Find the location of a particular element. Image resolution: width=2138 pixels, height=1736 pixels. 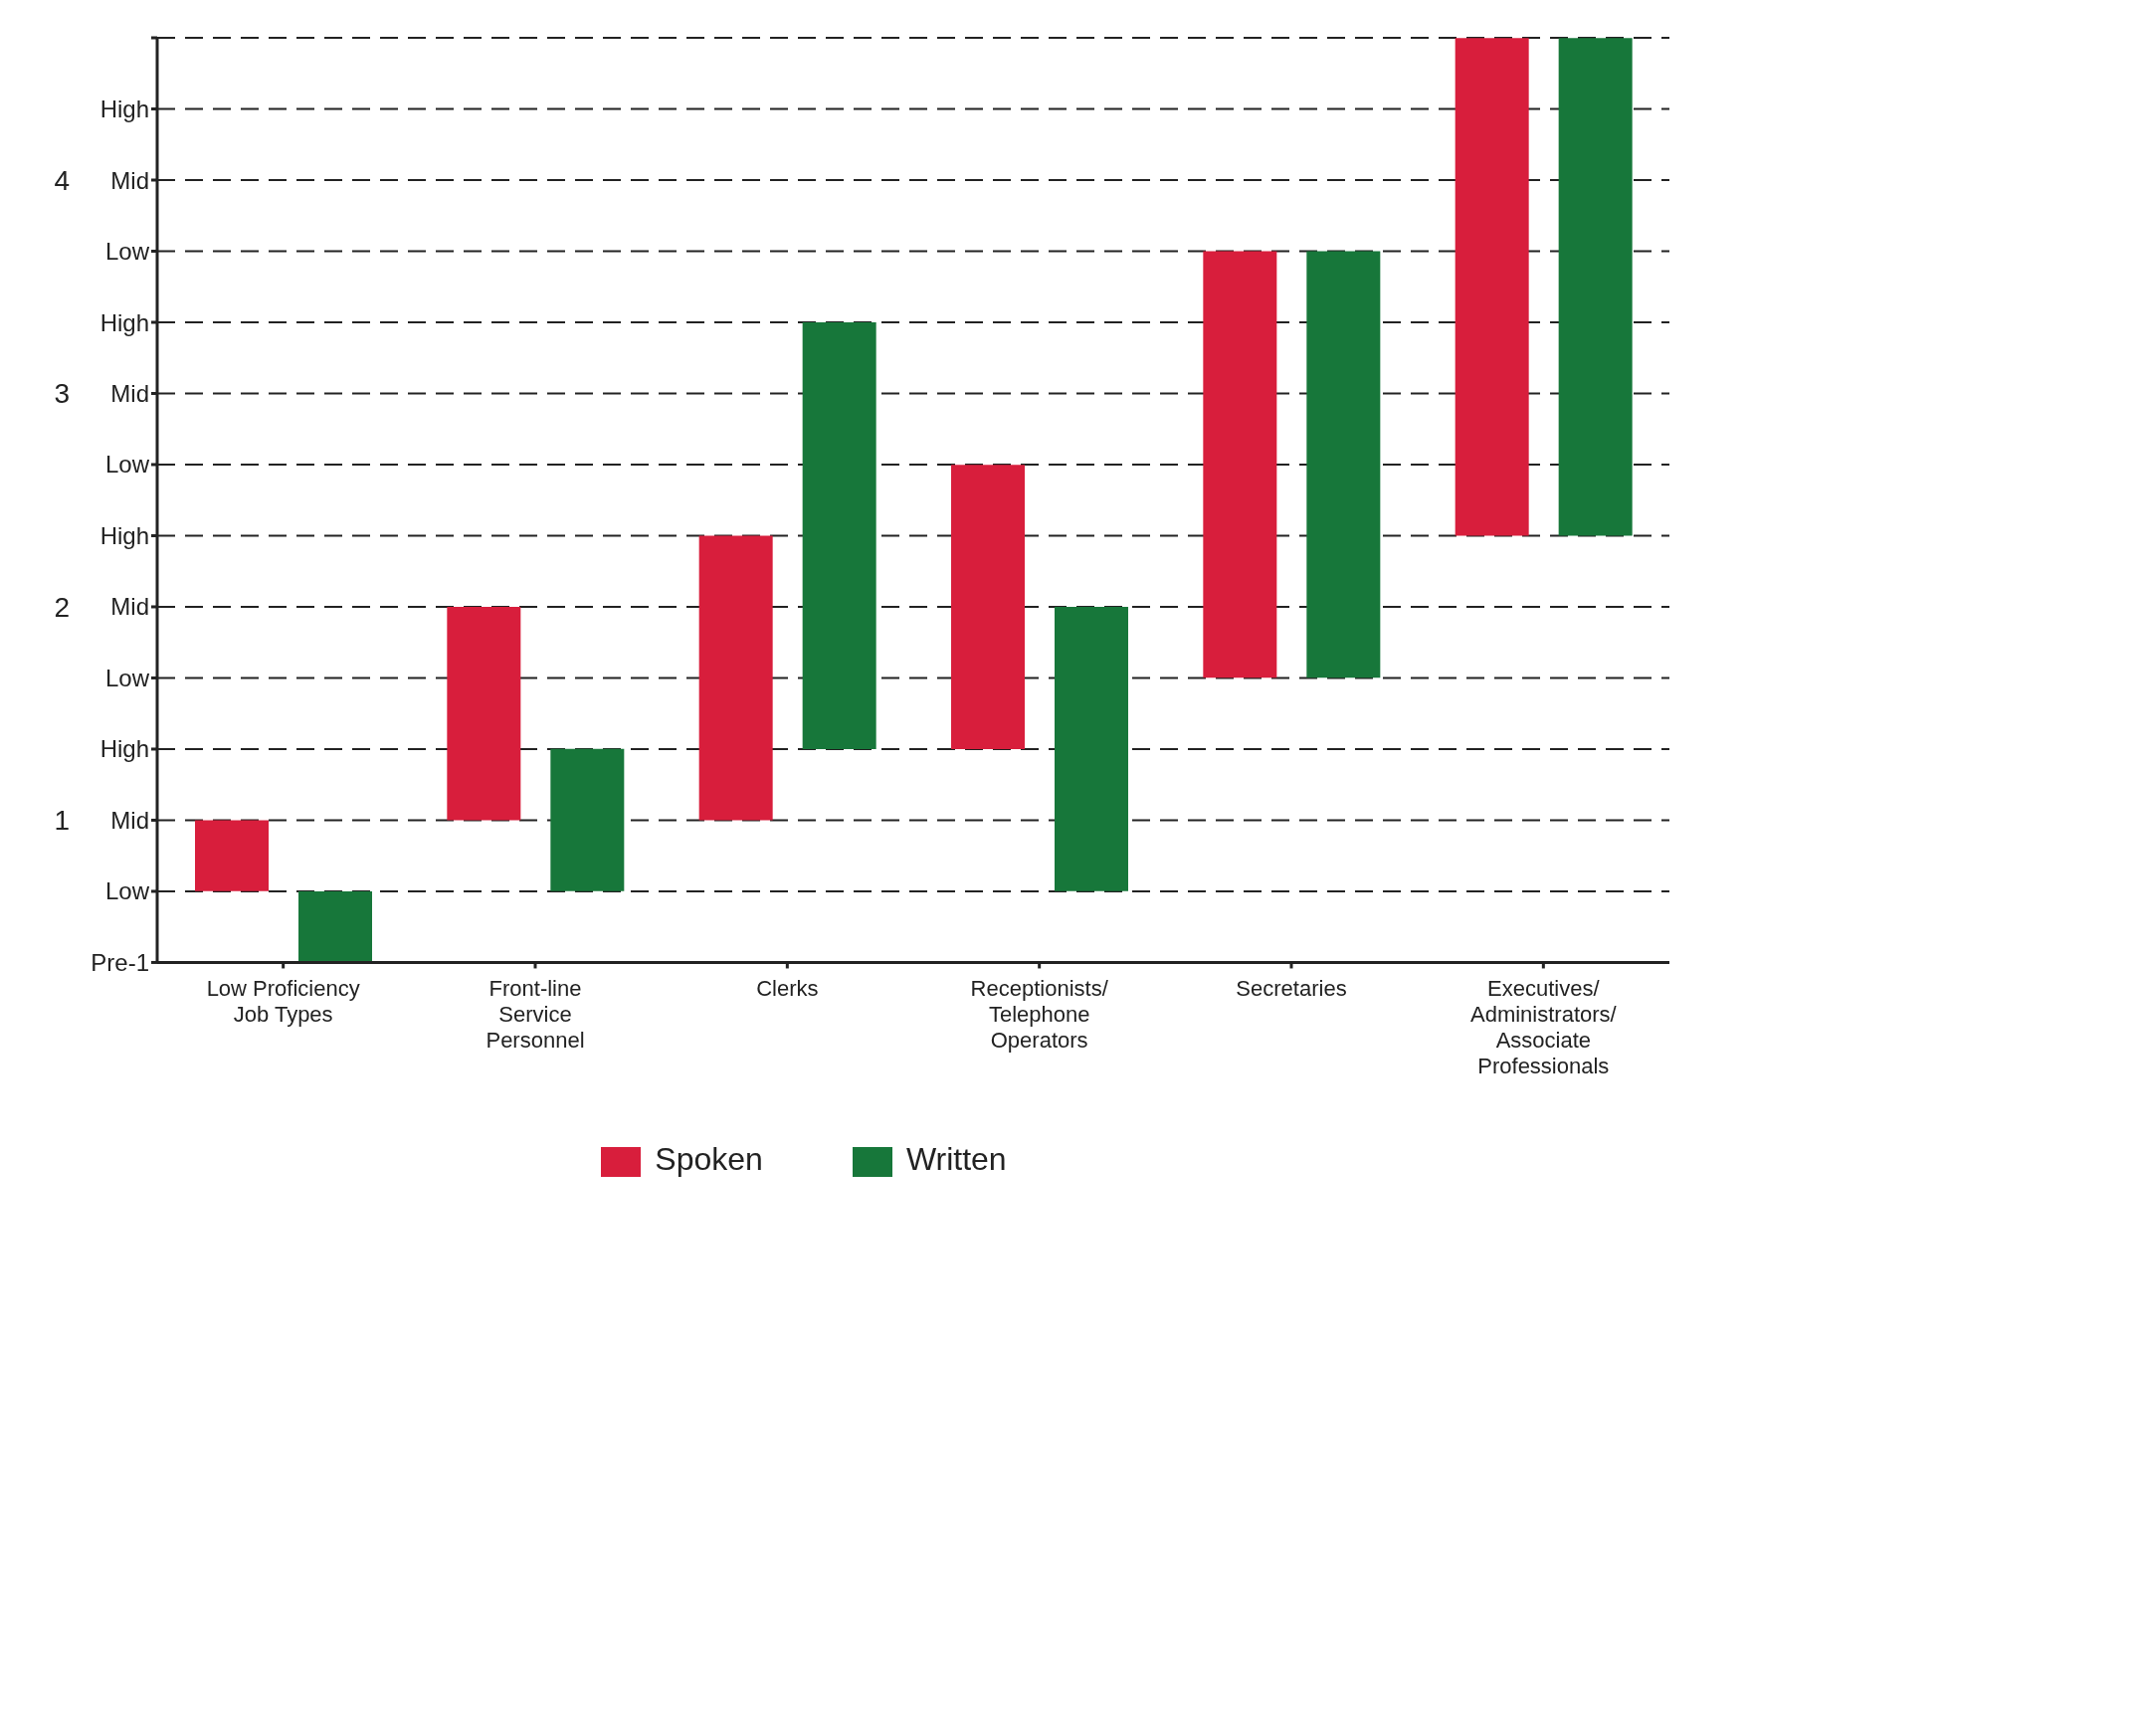

legend-label: Spoken is located at coordinates (709, 1159).